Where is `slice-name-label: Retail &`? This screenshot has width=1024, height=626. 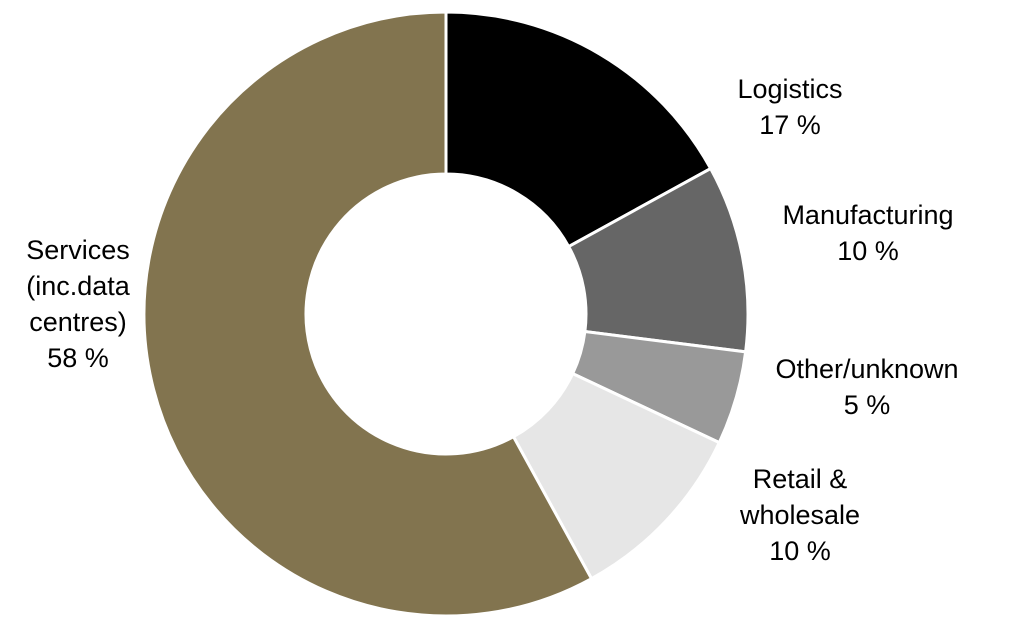 slice-name-label: Retail & is located at coordinates (800, 479).